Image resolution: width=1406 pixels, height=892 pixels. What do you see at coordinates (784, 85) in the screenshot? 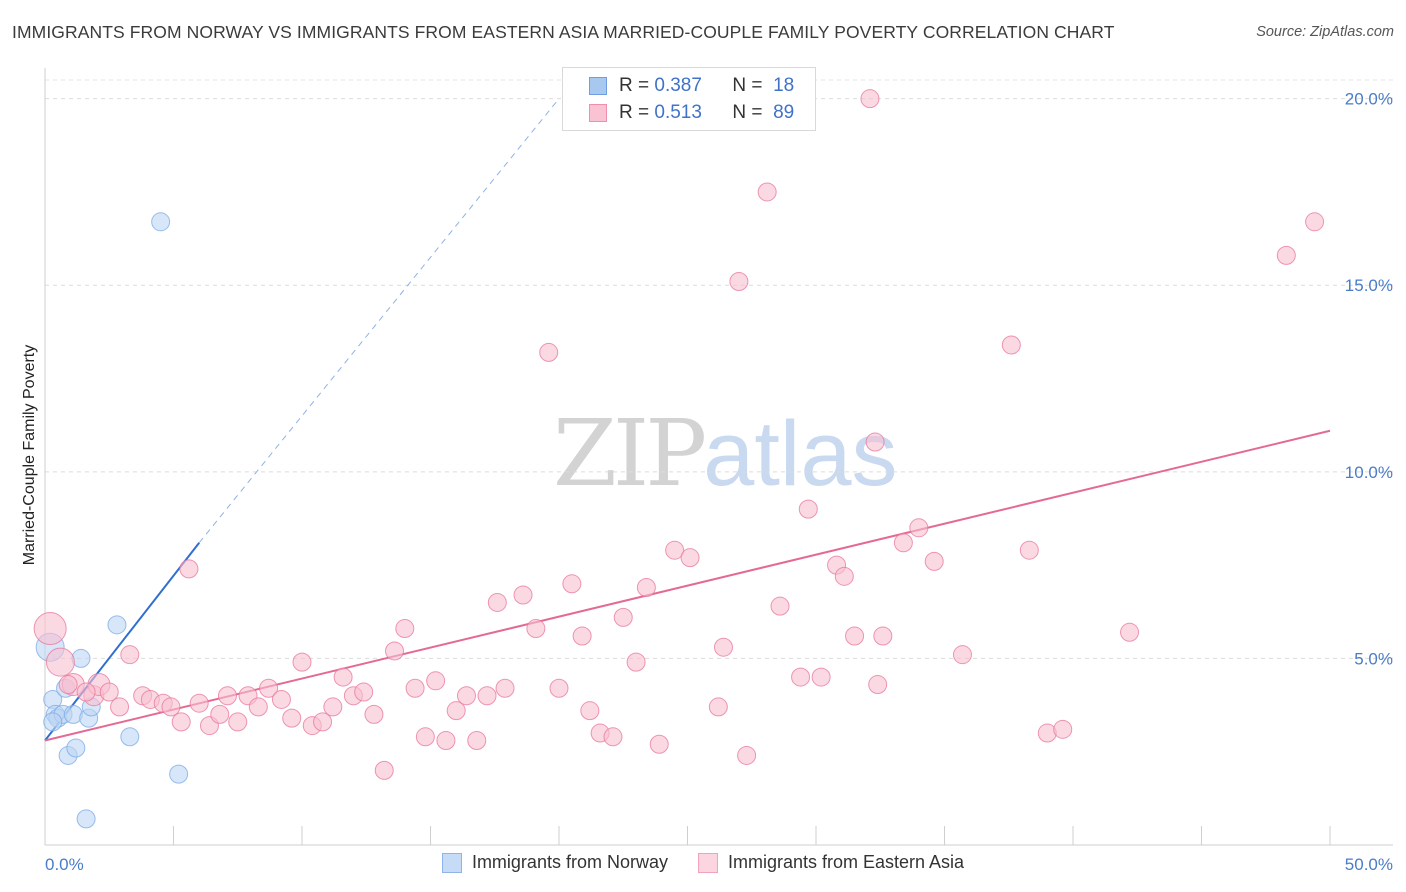
I see `legend-n-value: 18` at bounding box center [784, 85].